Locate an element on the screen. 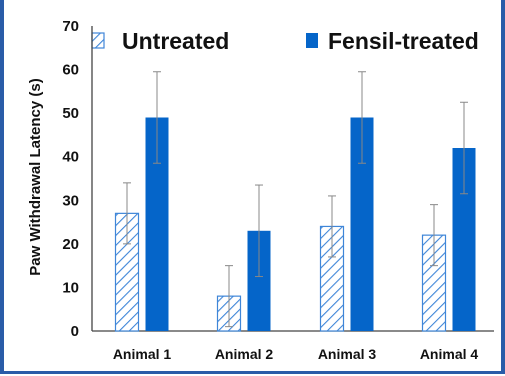 The height and width of the screenshot is (376, 505). y-tick-label: 30 is located at coordinates (70, 200).